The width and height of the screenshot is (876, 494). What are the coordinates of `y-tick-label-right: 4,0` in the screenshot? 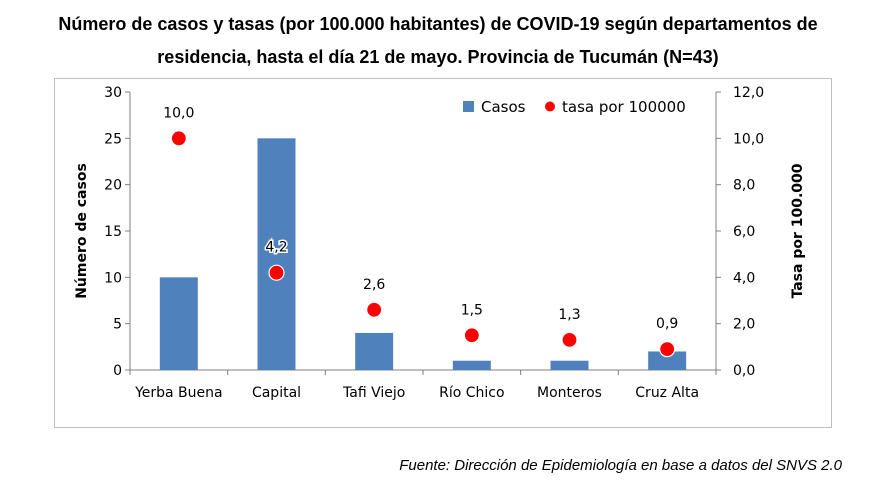 It's located at (744, 278).